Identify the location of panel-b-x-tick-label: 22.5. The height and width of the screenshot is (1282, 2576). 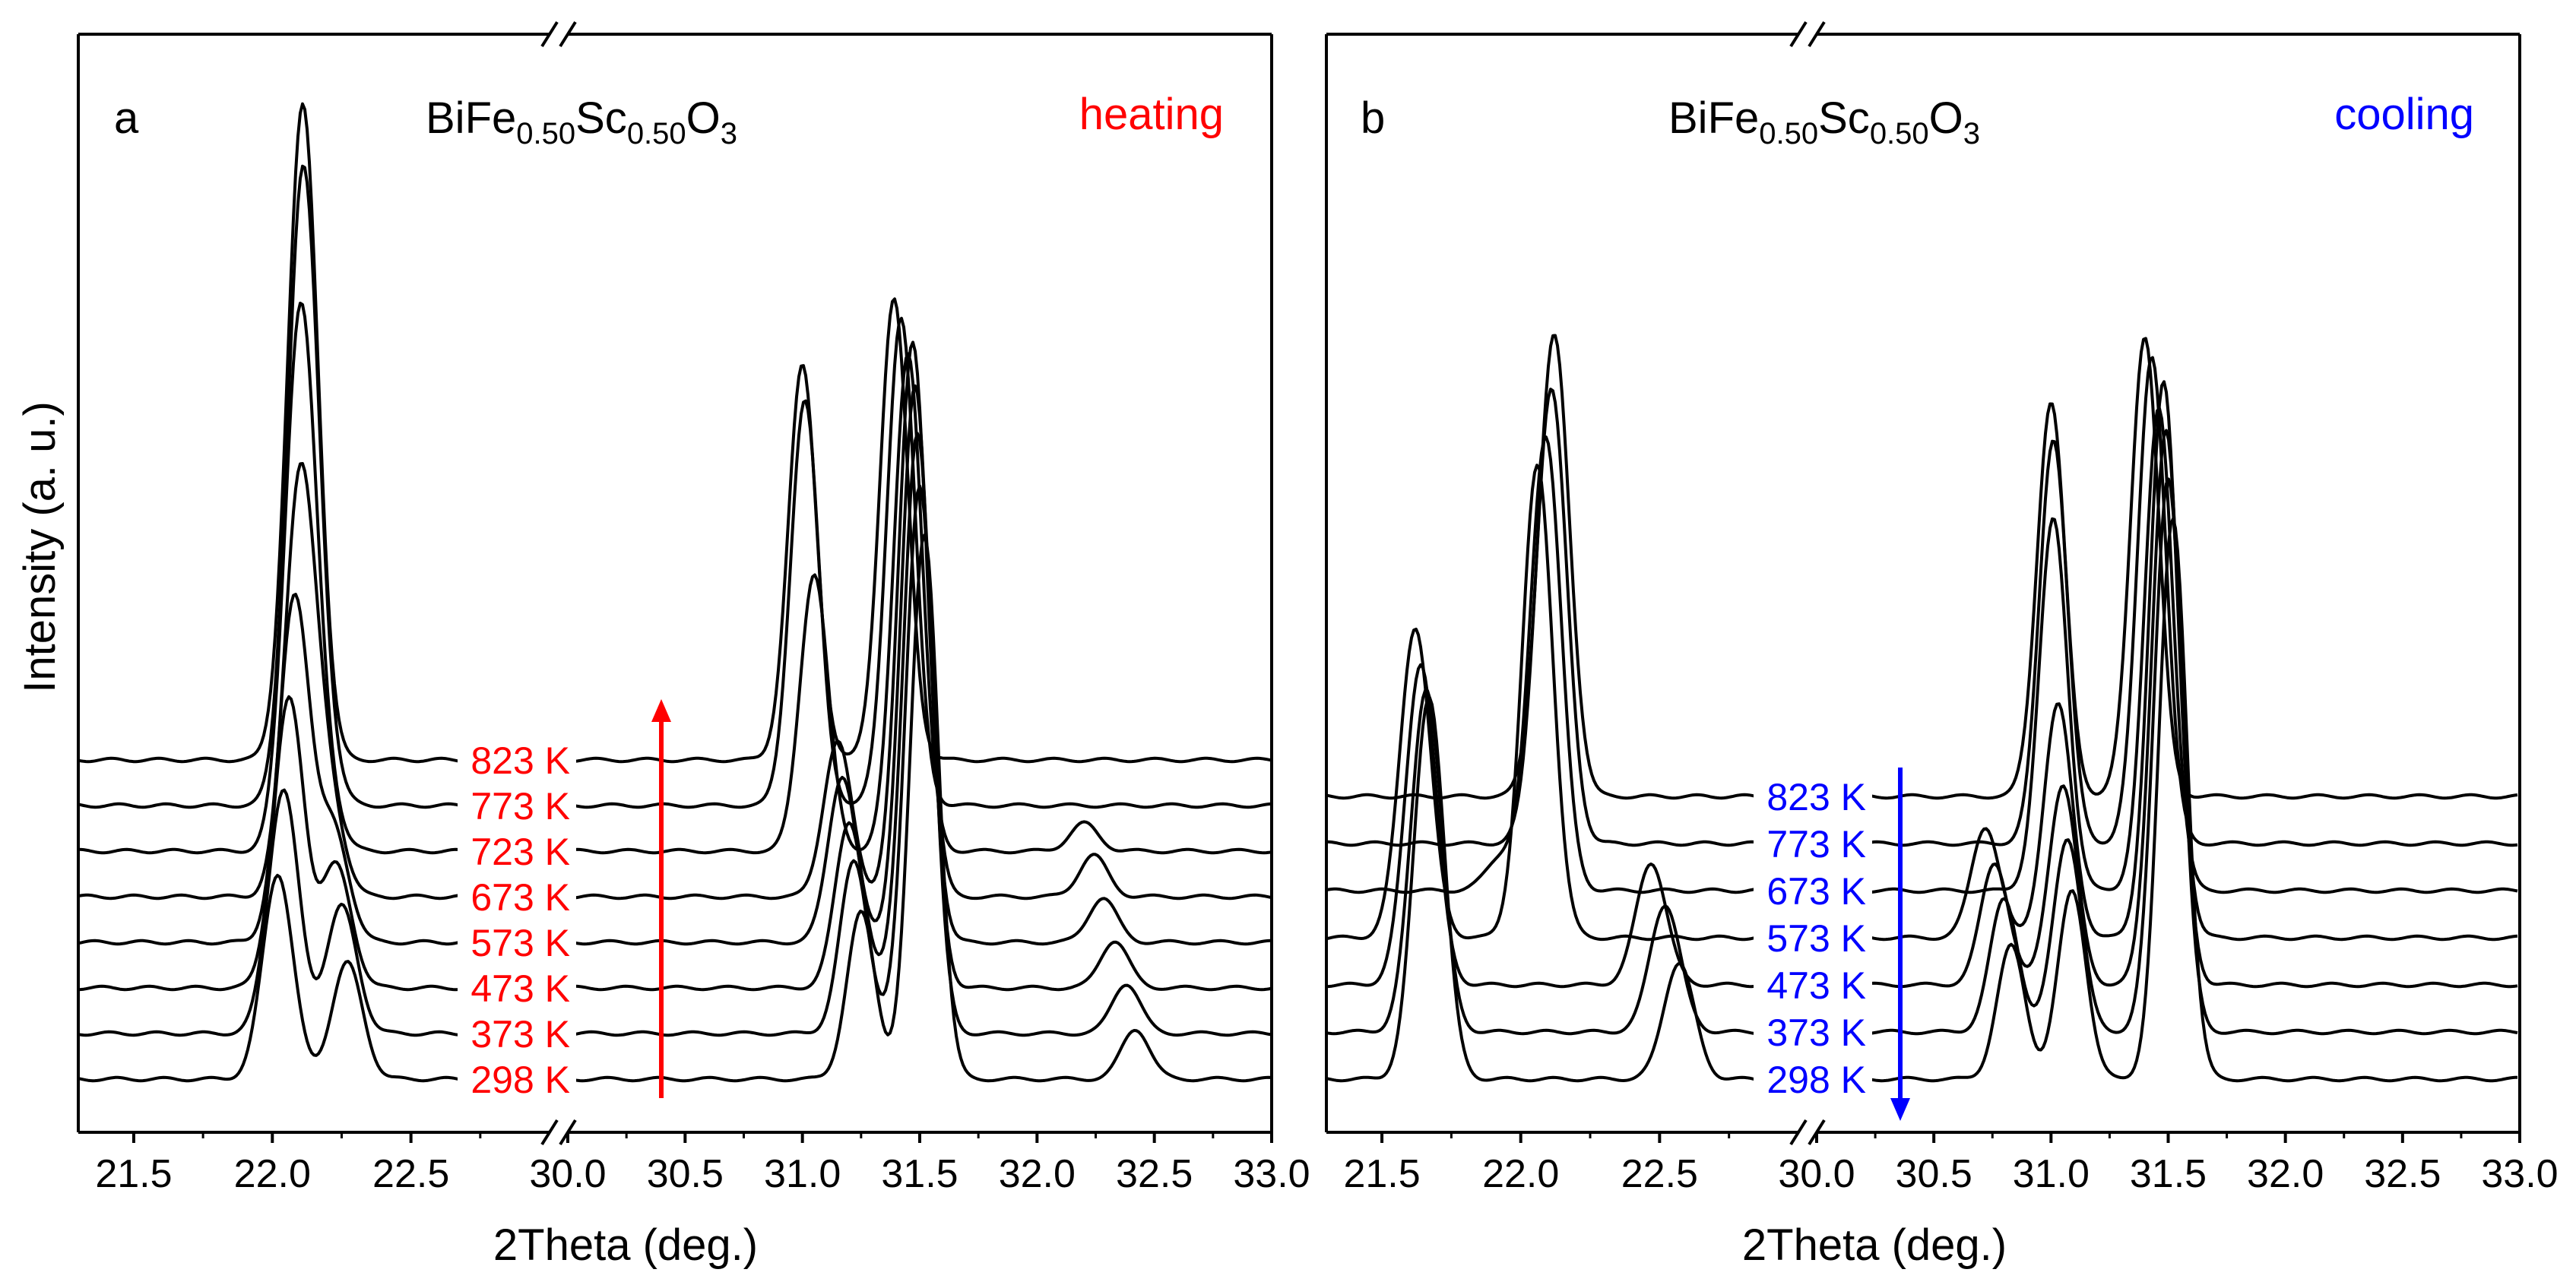
(1659, 1174).